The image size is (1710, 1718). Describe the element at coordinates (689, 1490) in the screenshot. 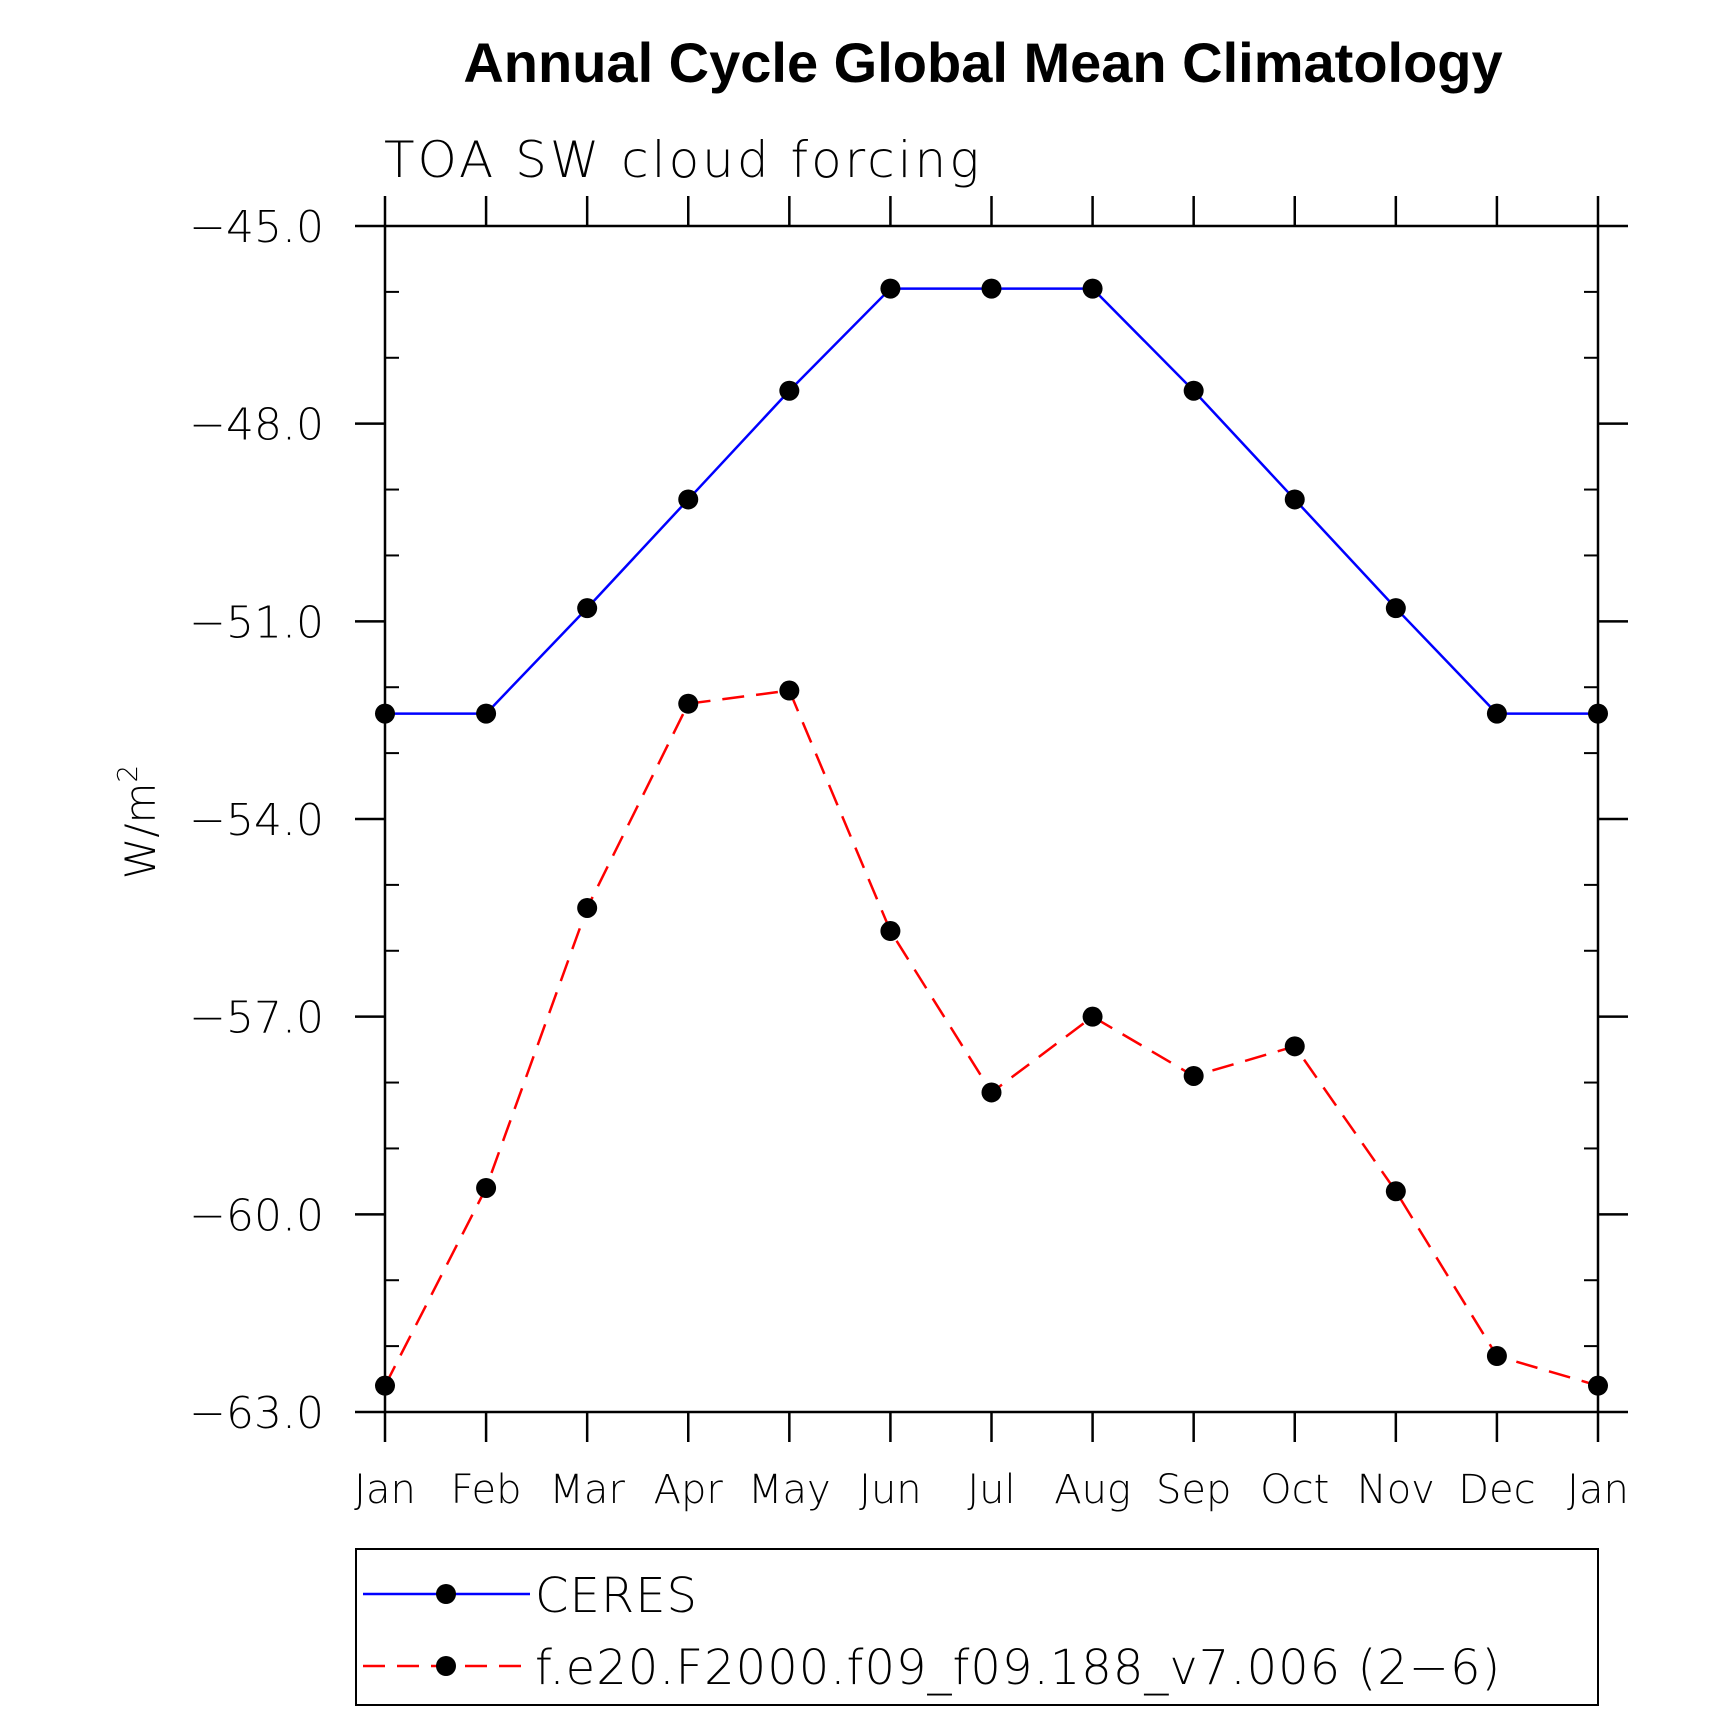

I see `x-tick-label: Apr` at that location.